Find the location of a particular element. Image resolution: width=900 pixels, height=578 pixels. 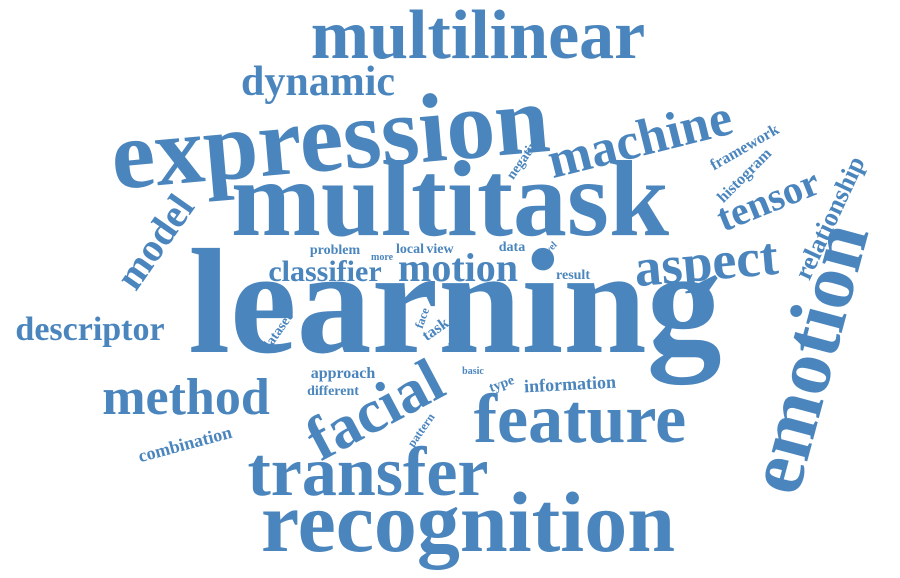

word-descriptor: descriptor is located at coordinates (90, 329).